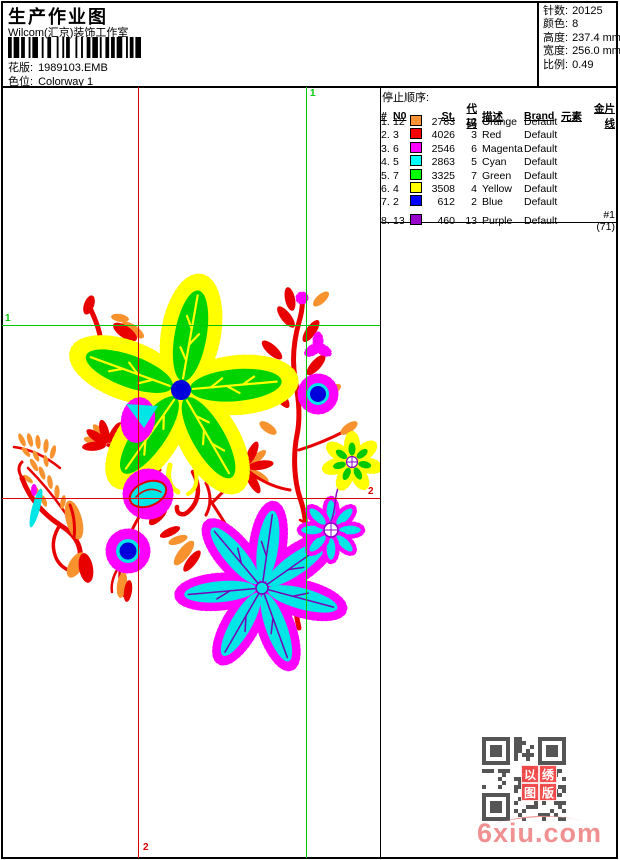  What do you see at coordinates (74, 47) in the screenshot?
I see `barcode` at bounding box center [74, 47].